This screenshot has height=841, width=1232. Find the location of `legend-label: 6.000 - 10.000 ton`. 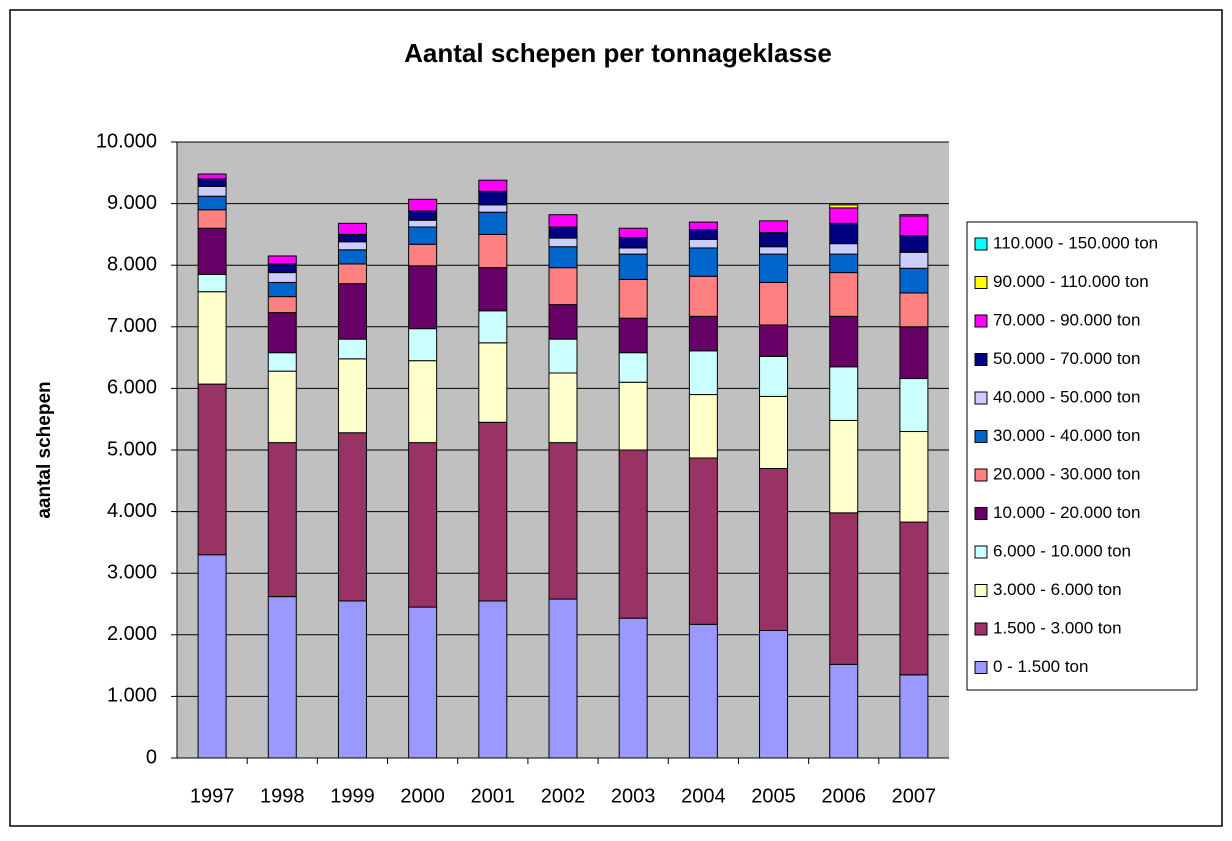

legend-label: 6.000 - 10.000 ton is located at coordinates (1062, 550).